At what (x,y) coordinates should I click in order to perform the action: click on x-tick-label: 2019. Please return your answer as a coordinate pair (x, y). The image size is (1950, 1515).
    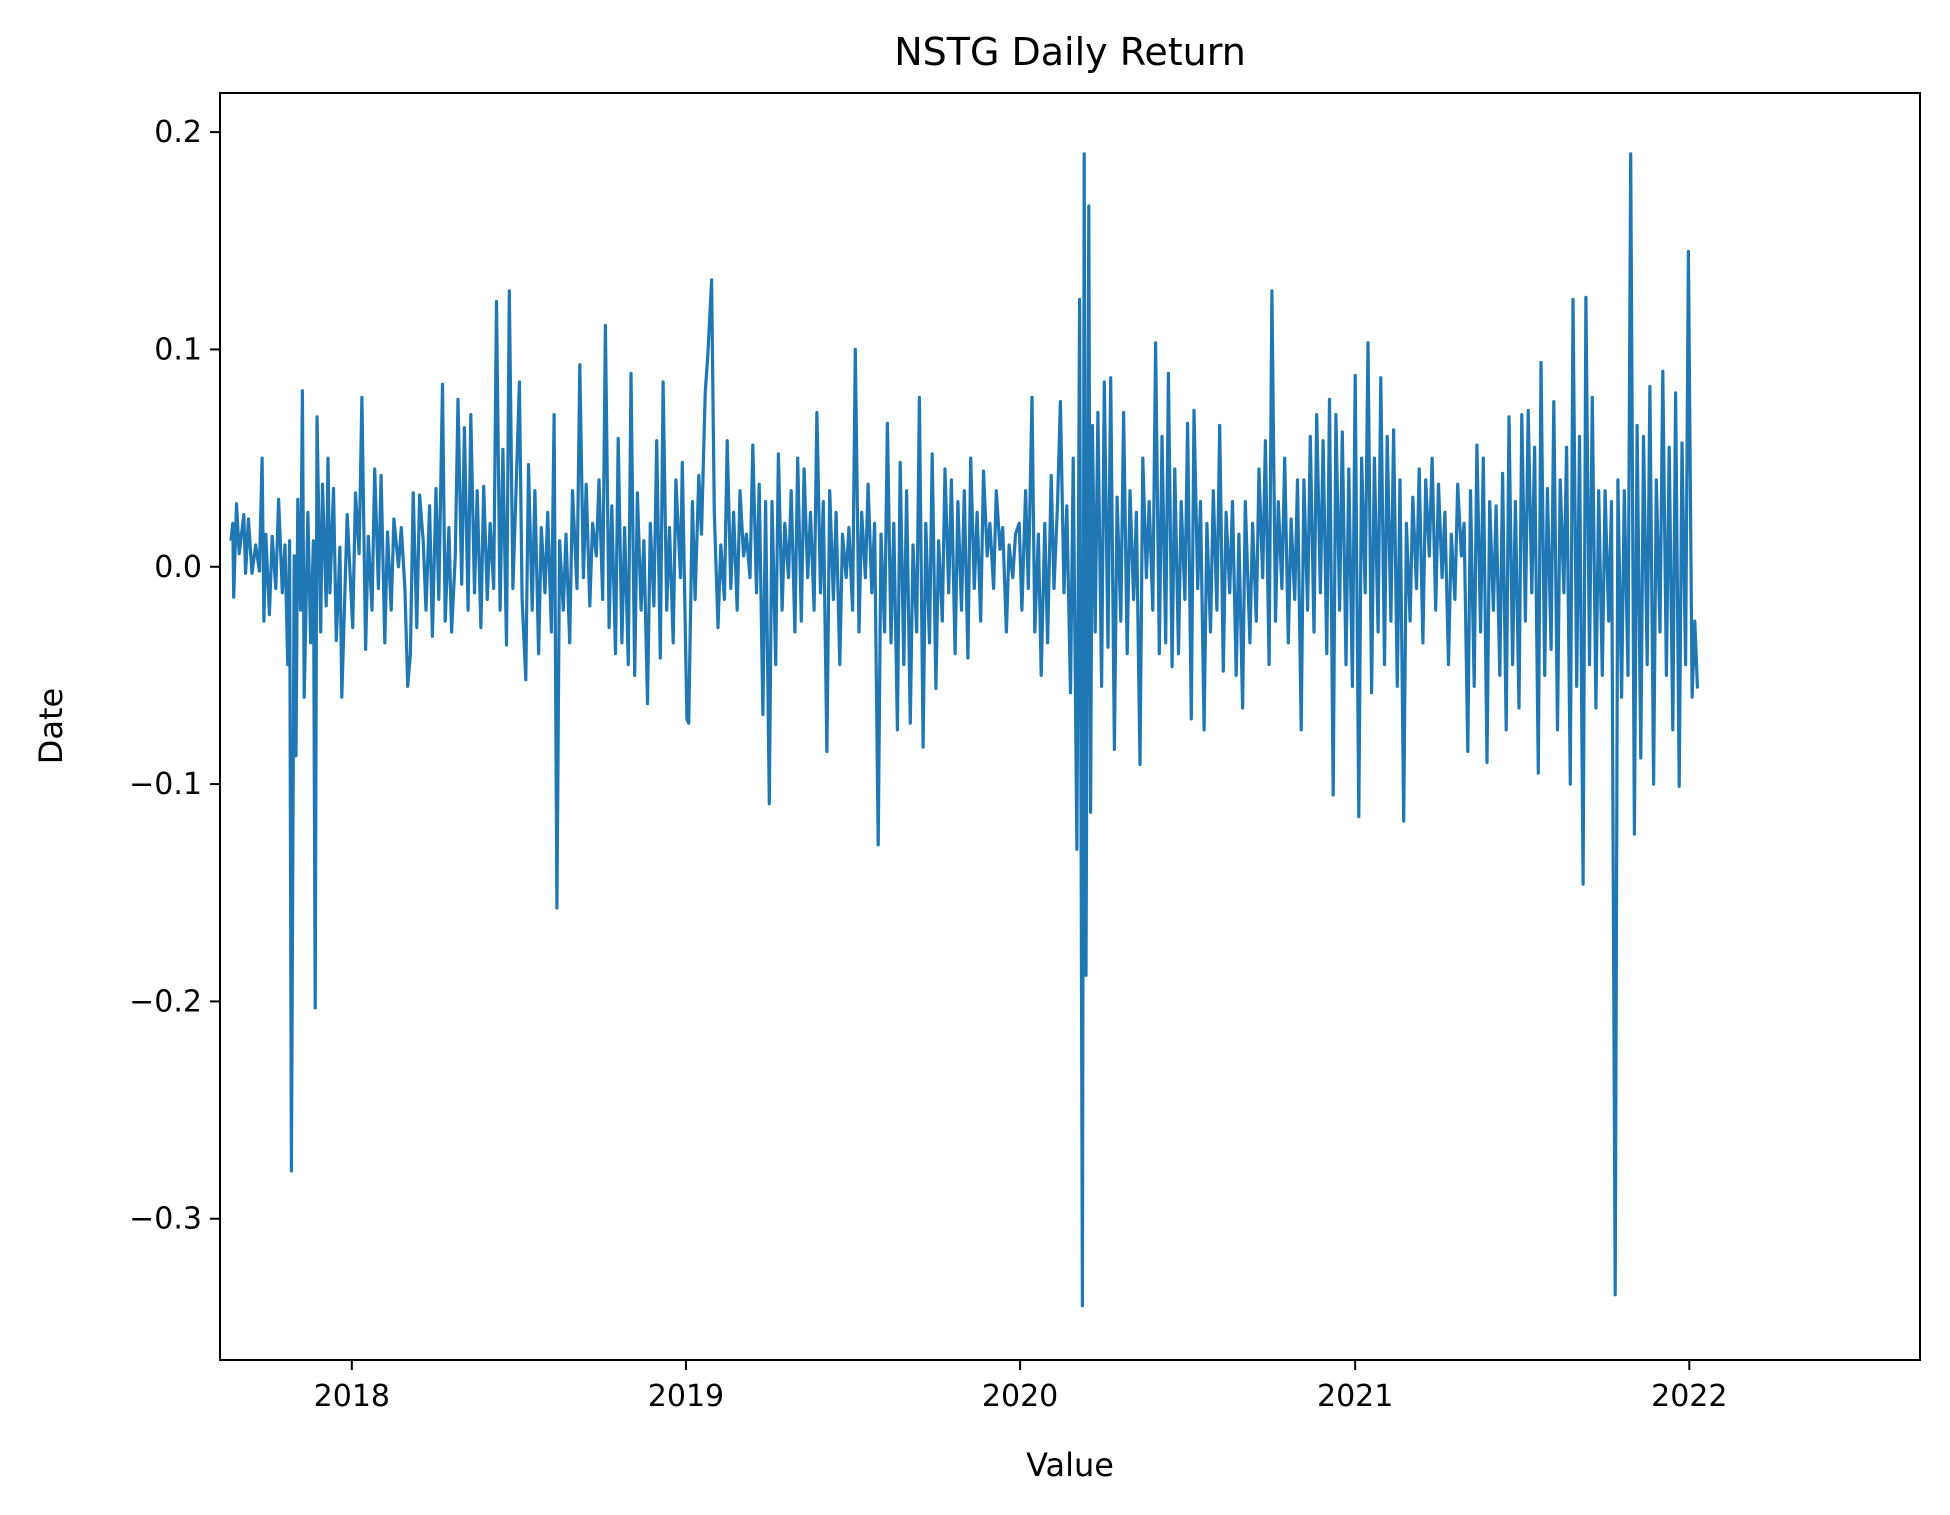
    Looking at the image, I should click on (686, 1396).